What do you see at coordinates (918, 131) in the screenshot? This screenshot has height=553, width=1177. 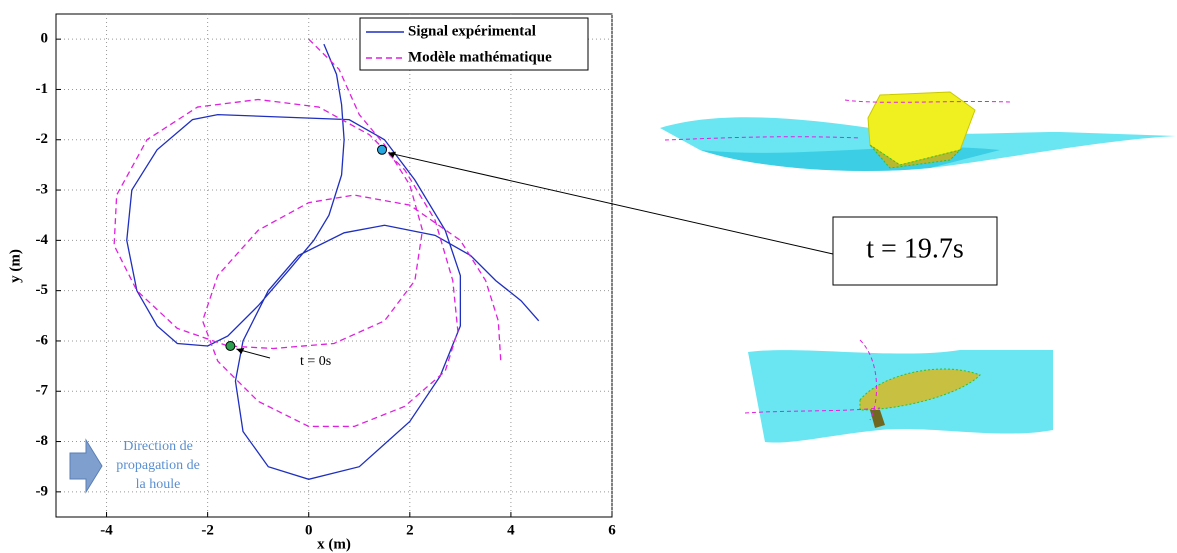 I see `render-top` at bounding box center [918, 131].